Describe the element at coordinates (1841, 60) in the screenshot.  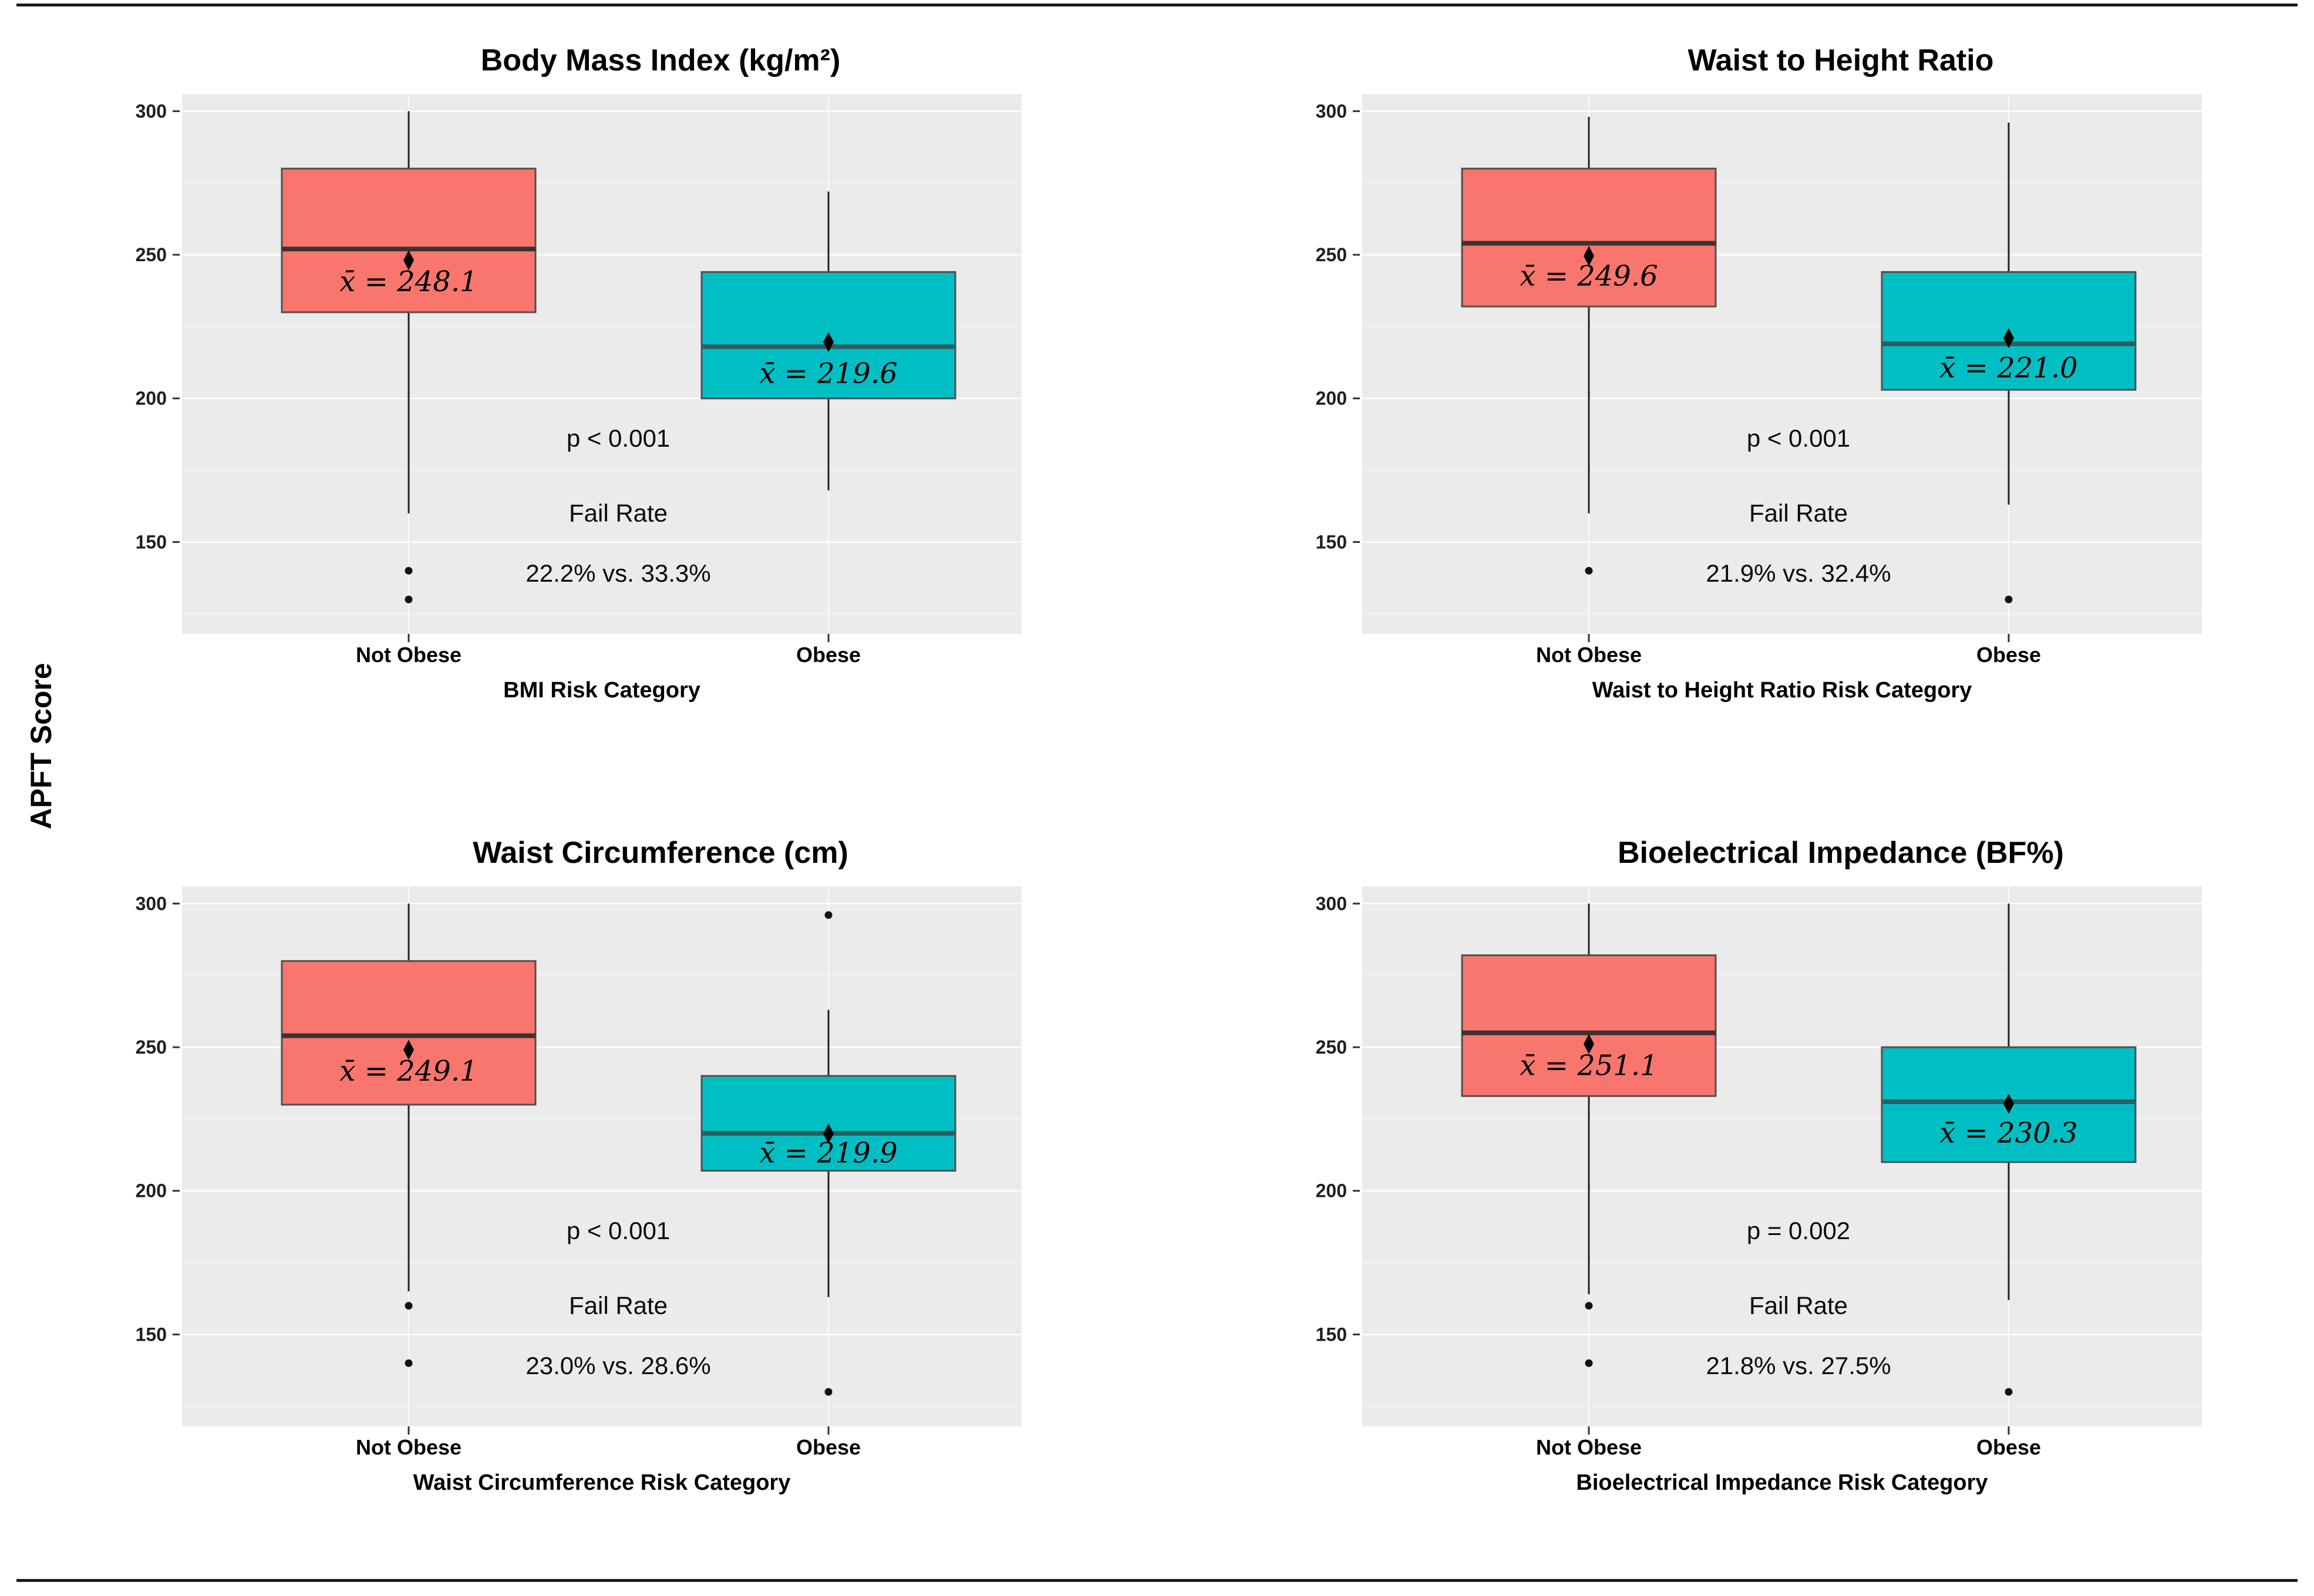
I see `plot-title: Waist to Height Ratio` at that location.